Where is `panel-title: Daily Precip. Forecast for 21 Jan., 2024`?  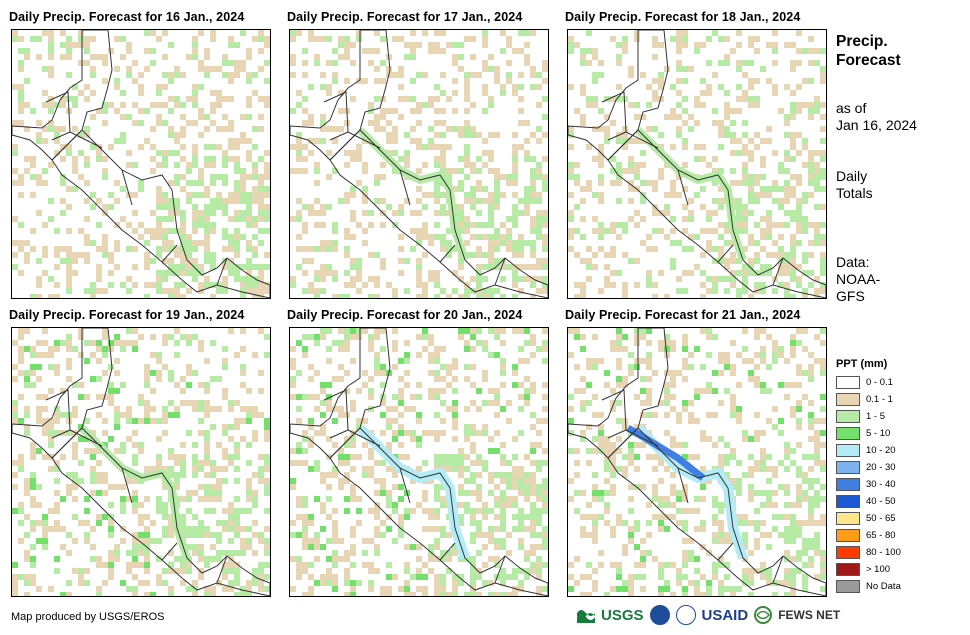 panel-title: Daily Precip. Forecast for 21 Jan., 2024 is located at coordinates (683, 315).